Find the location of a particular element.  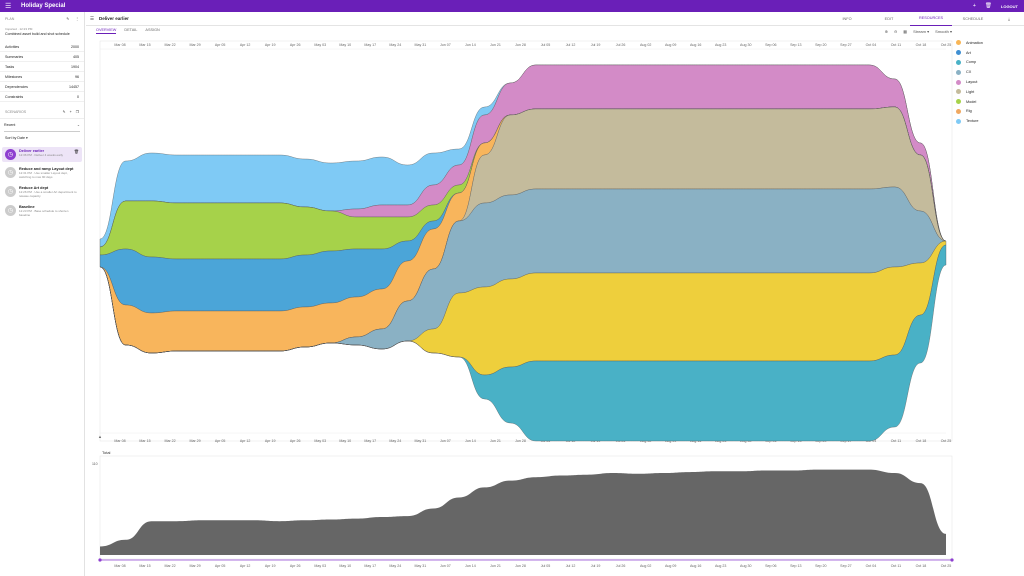

zoom-out-icon: ⊖ is located at coordinates (895, 31).